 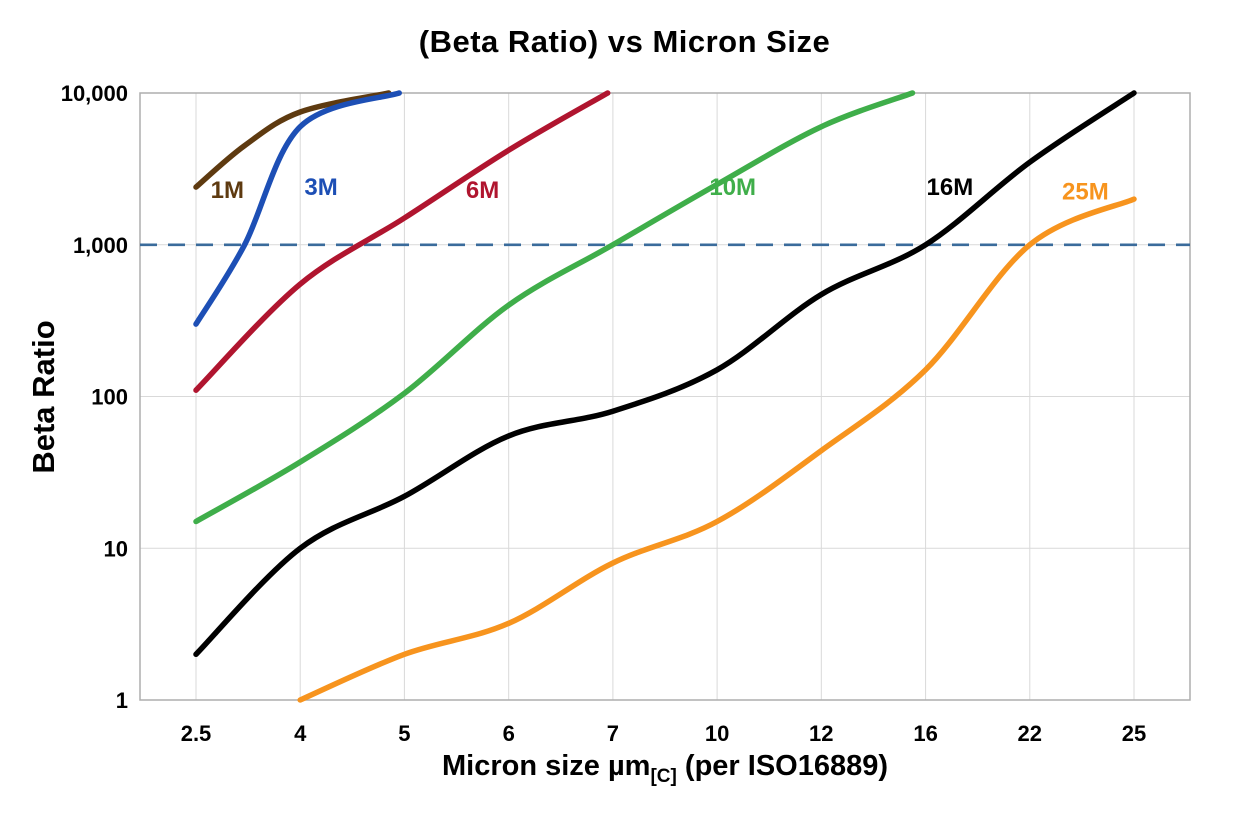 I want to click on x-tick-label: 10, so click(x=717, y=733).